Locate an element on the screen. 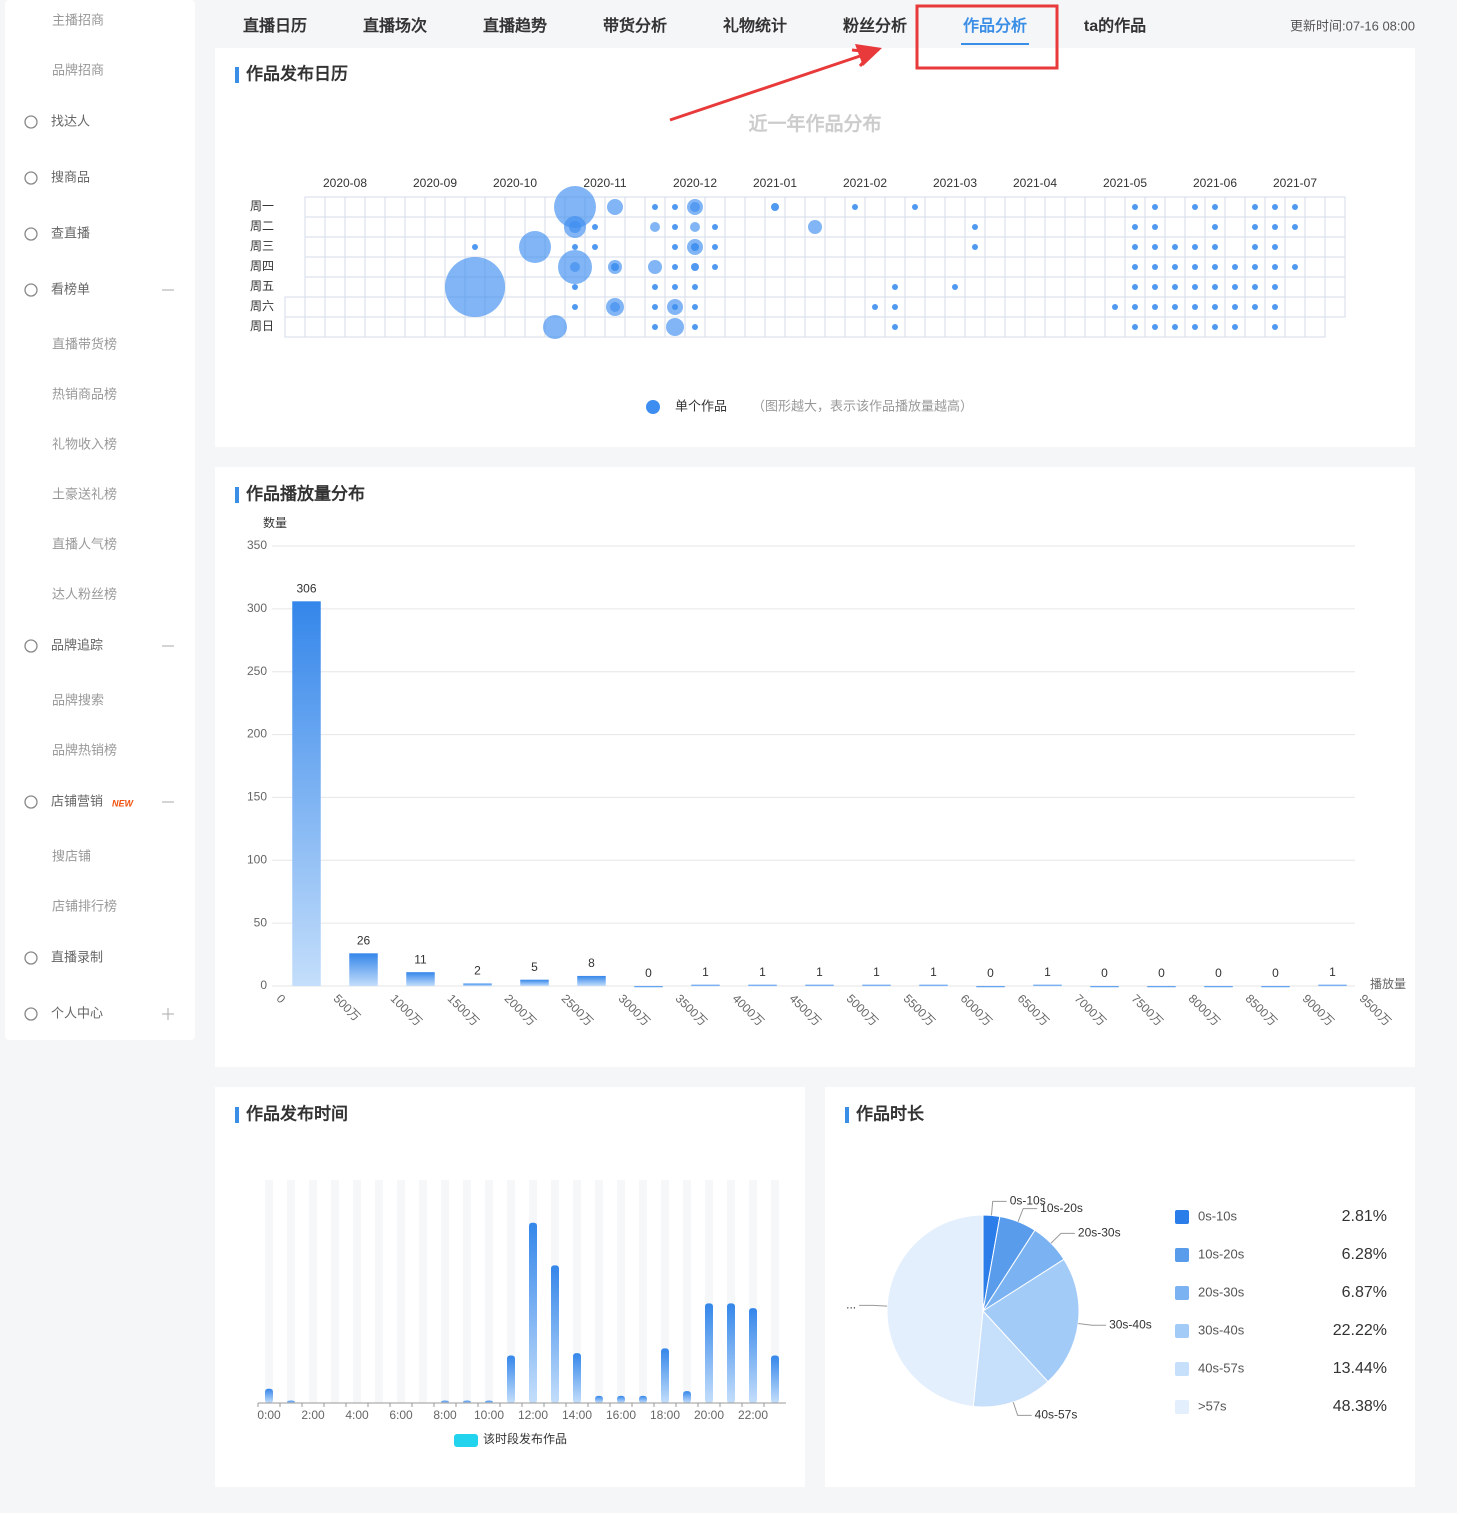 This screenshot has height=1513, width=1457. tab: 粉丝分析 is located at coordinates (875, 25).